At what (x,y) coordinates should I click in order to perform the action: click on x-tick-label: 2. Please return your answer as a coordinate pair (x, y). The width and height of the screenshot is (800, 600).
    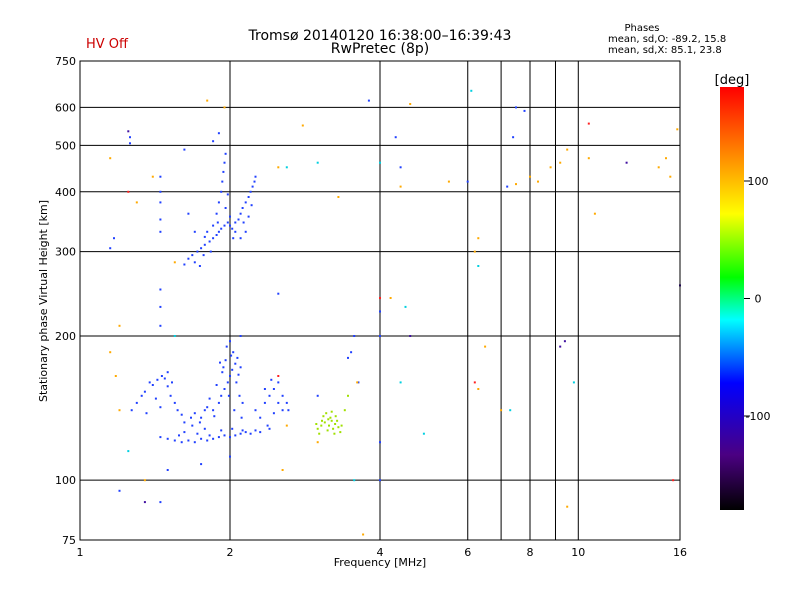
    Looking at the image, I should click on (230, 552).